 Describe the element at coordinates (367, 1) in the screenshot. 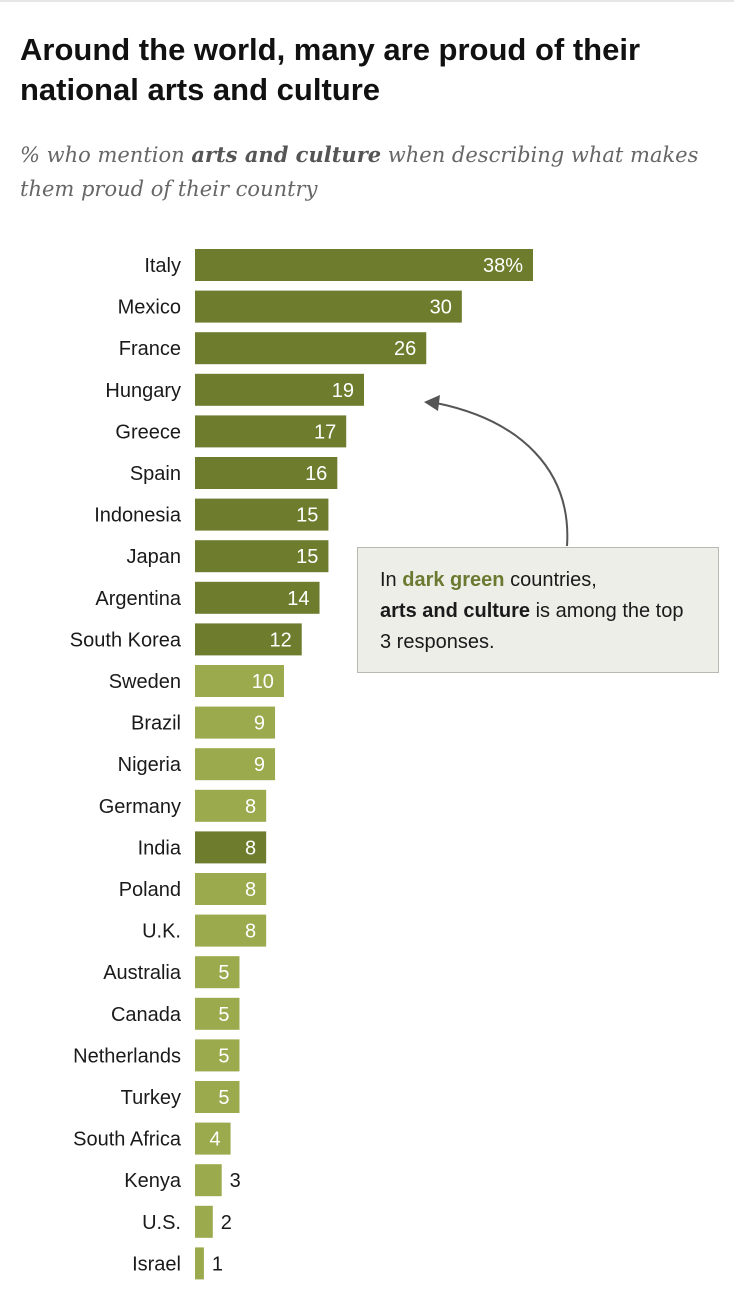

I see `top-rule` at that location.